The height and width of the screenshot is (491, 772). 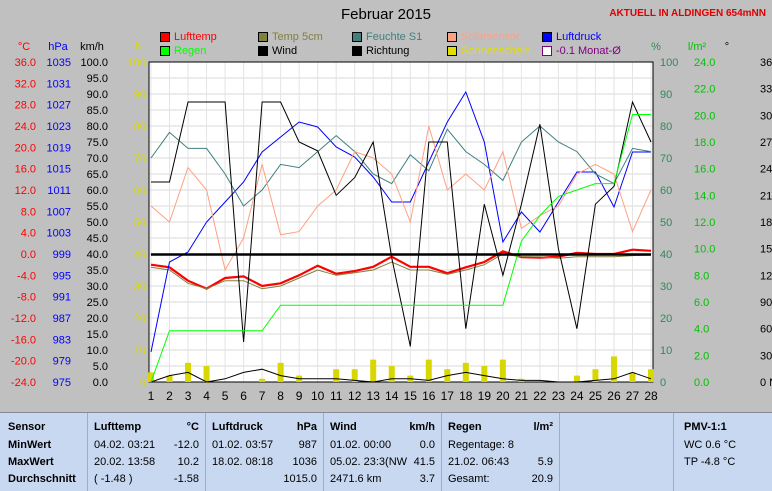 What do you see at coordinates (666, 127) in the screenshot?
I see `humidity-tick-label: 80` at bounding box center [666, 127].